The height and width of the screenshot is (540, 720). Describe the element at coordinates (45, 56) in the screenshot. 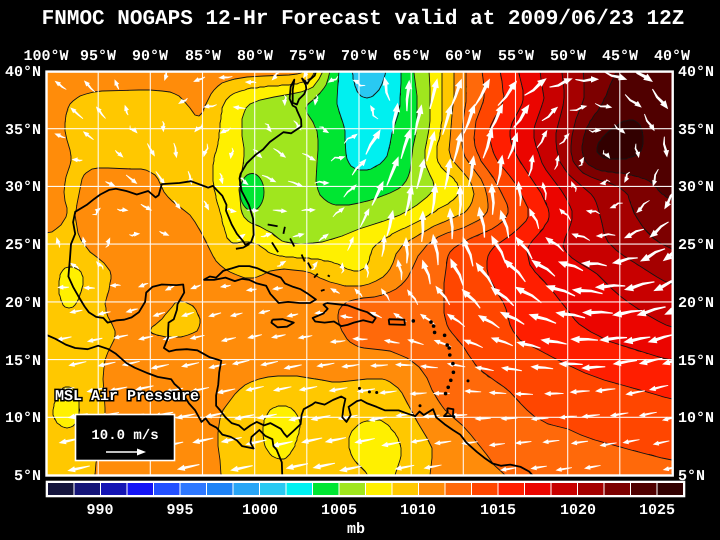

I see `svg-text: 100°W` at that location.